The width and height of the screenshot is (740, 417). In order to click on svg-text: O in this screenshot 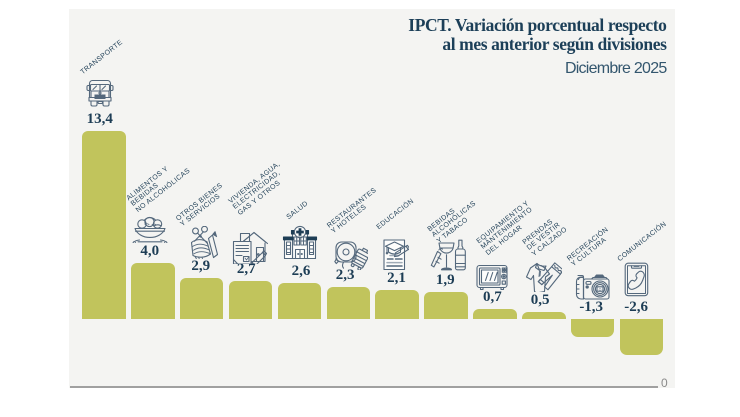, I will do `click(600, 290)`.